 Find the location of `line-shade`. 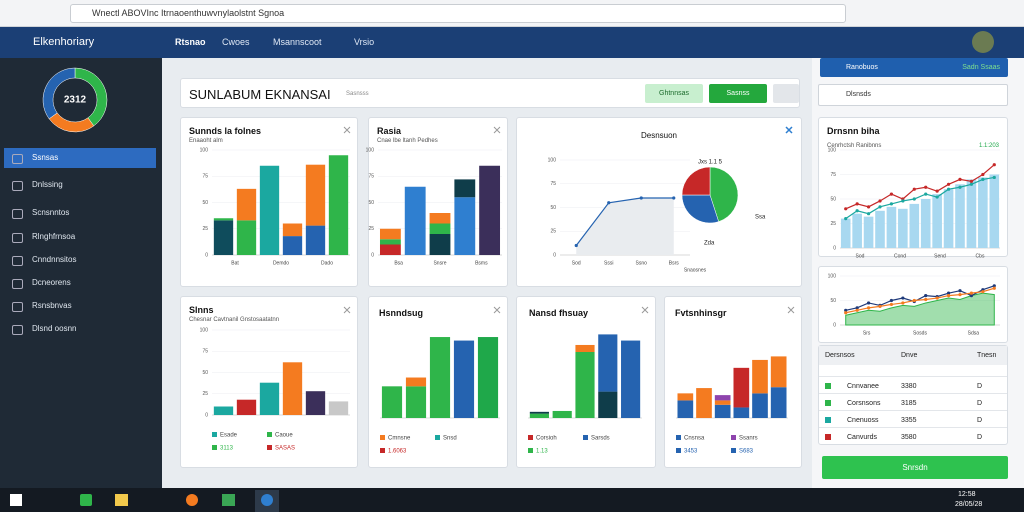

line-shade is located at coordinates (625, 226).